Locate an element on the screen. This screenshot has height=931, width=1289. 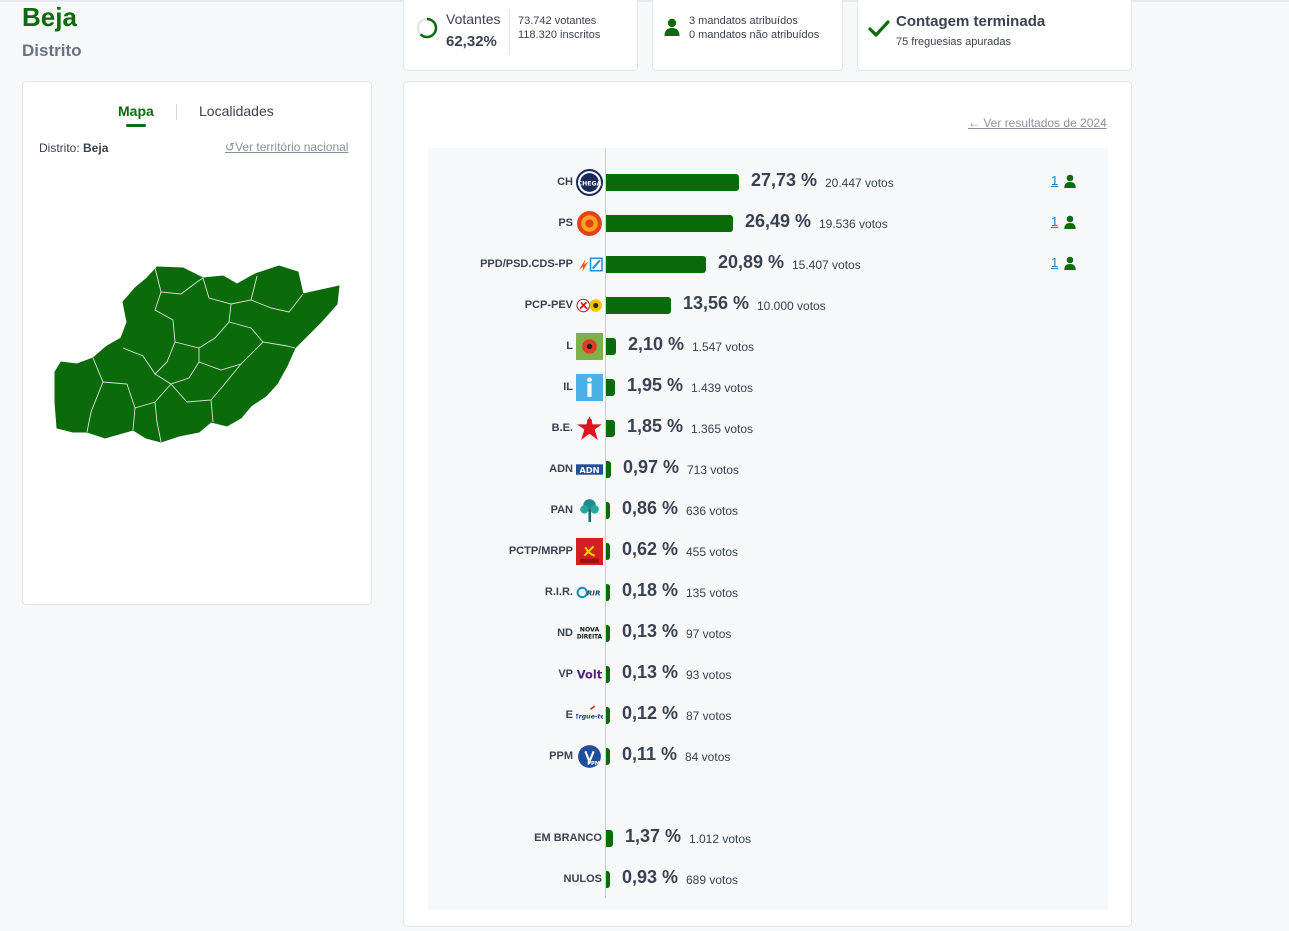
party-name: EM BRANCO is located at coordinates (568, 838).